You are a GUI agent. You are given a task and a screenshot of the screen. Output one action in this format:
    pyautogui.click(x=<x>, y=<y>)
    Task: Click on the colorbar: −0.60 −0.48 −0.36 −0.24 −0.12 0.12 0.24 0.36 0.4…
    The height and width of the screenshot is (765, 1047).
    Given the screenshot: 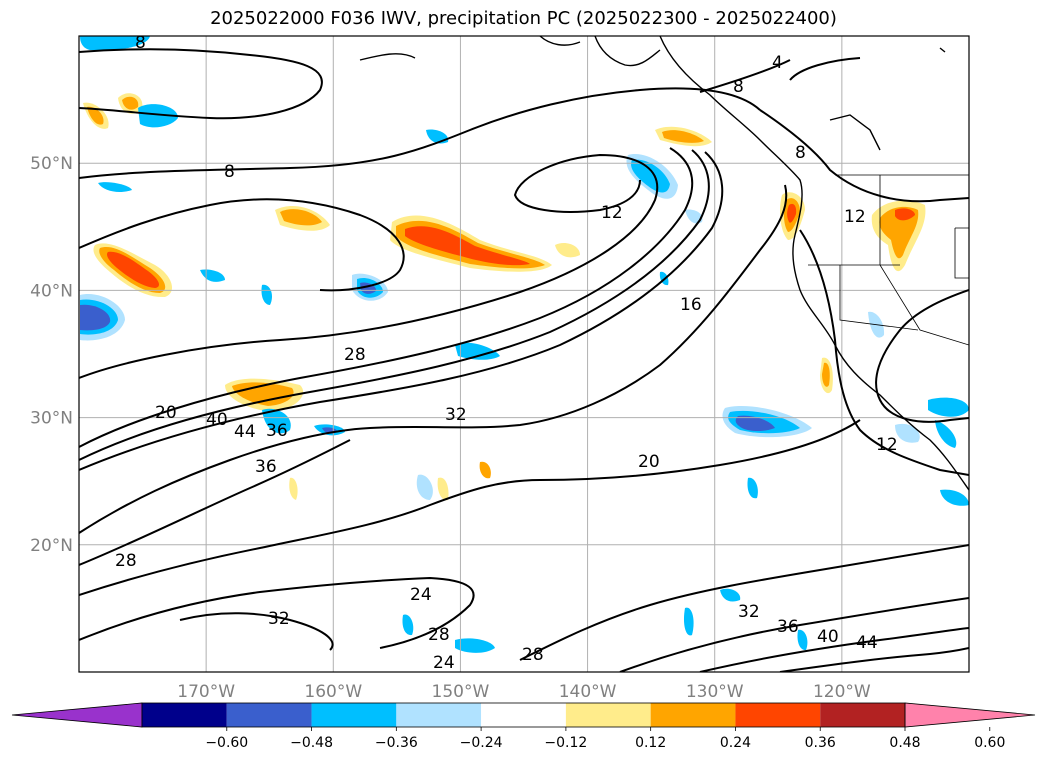 What is the action you would take?
    pyautogui.click(x=523, y=726)
    